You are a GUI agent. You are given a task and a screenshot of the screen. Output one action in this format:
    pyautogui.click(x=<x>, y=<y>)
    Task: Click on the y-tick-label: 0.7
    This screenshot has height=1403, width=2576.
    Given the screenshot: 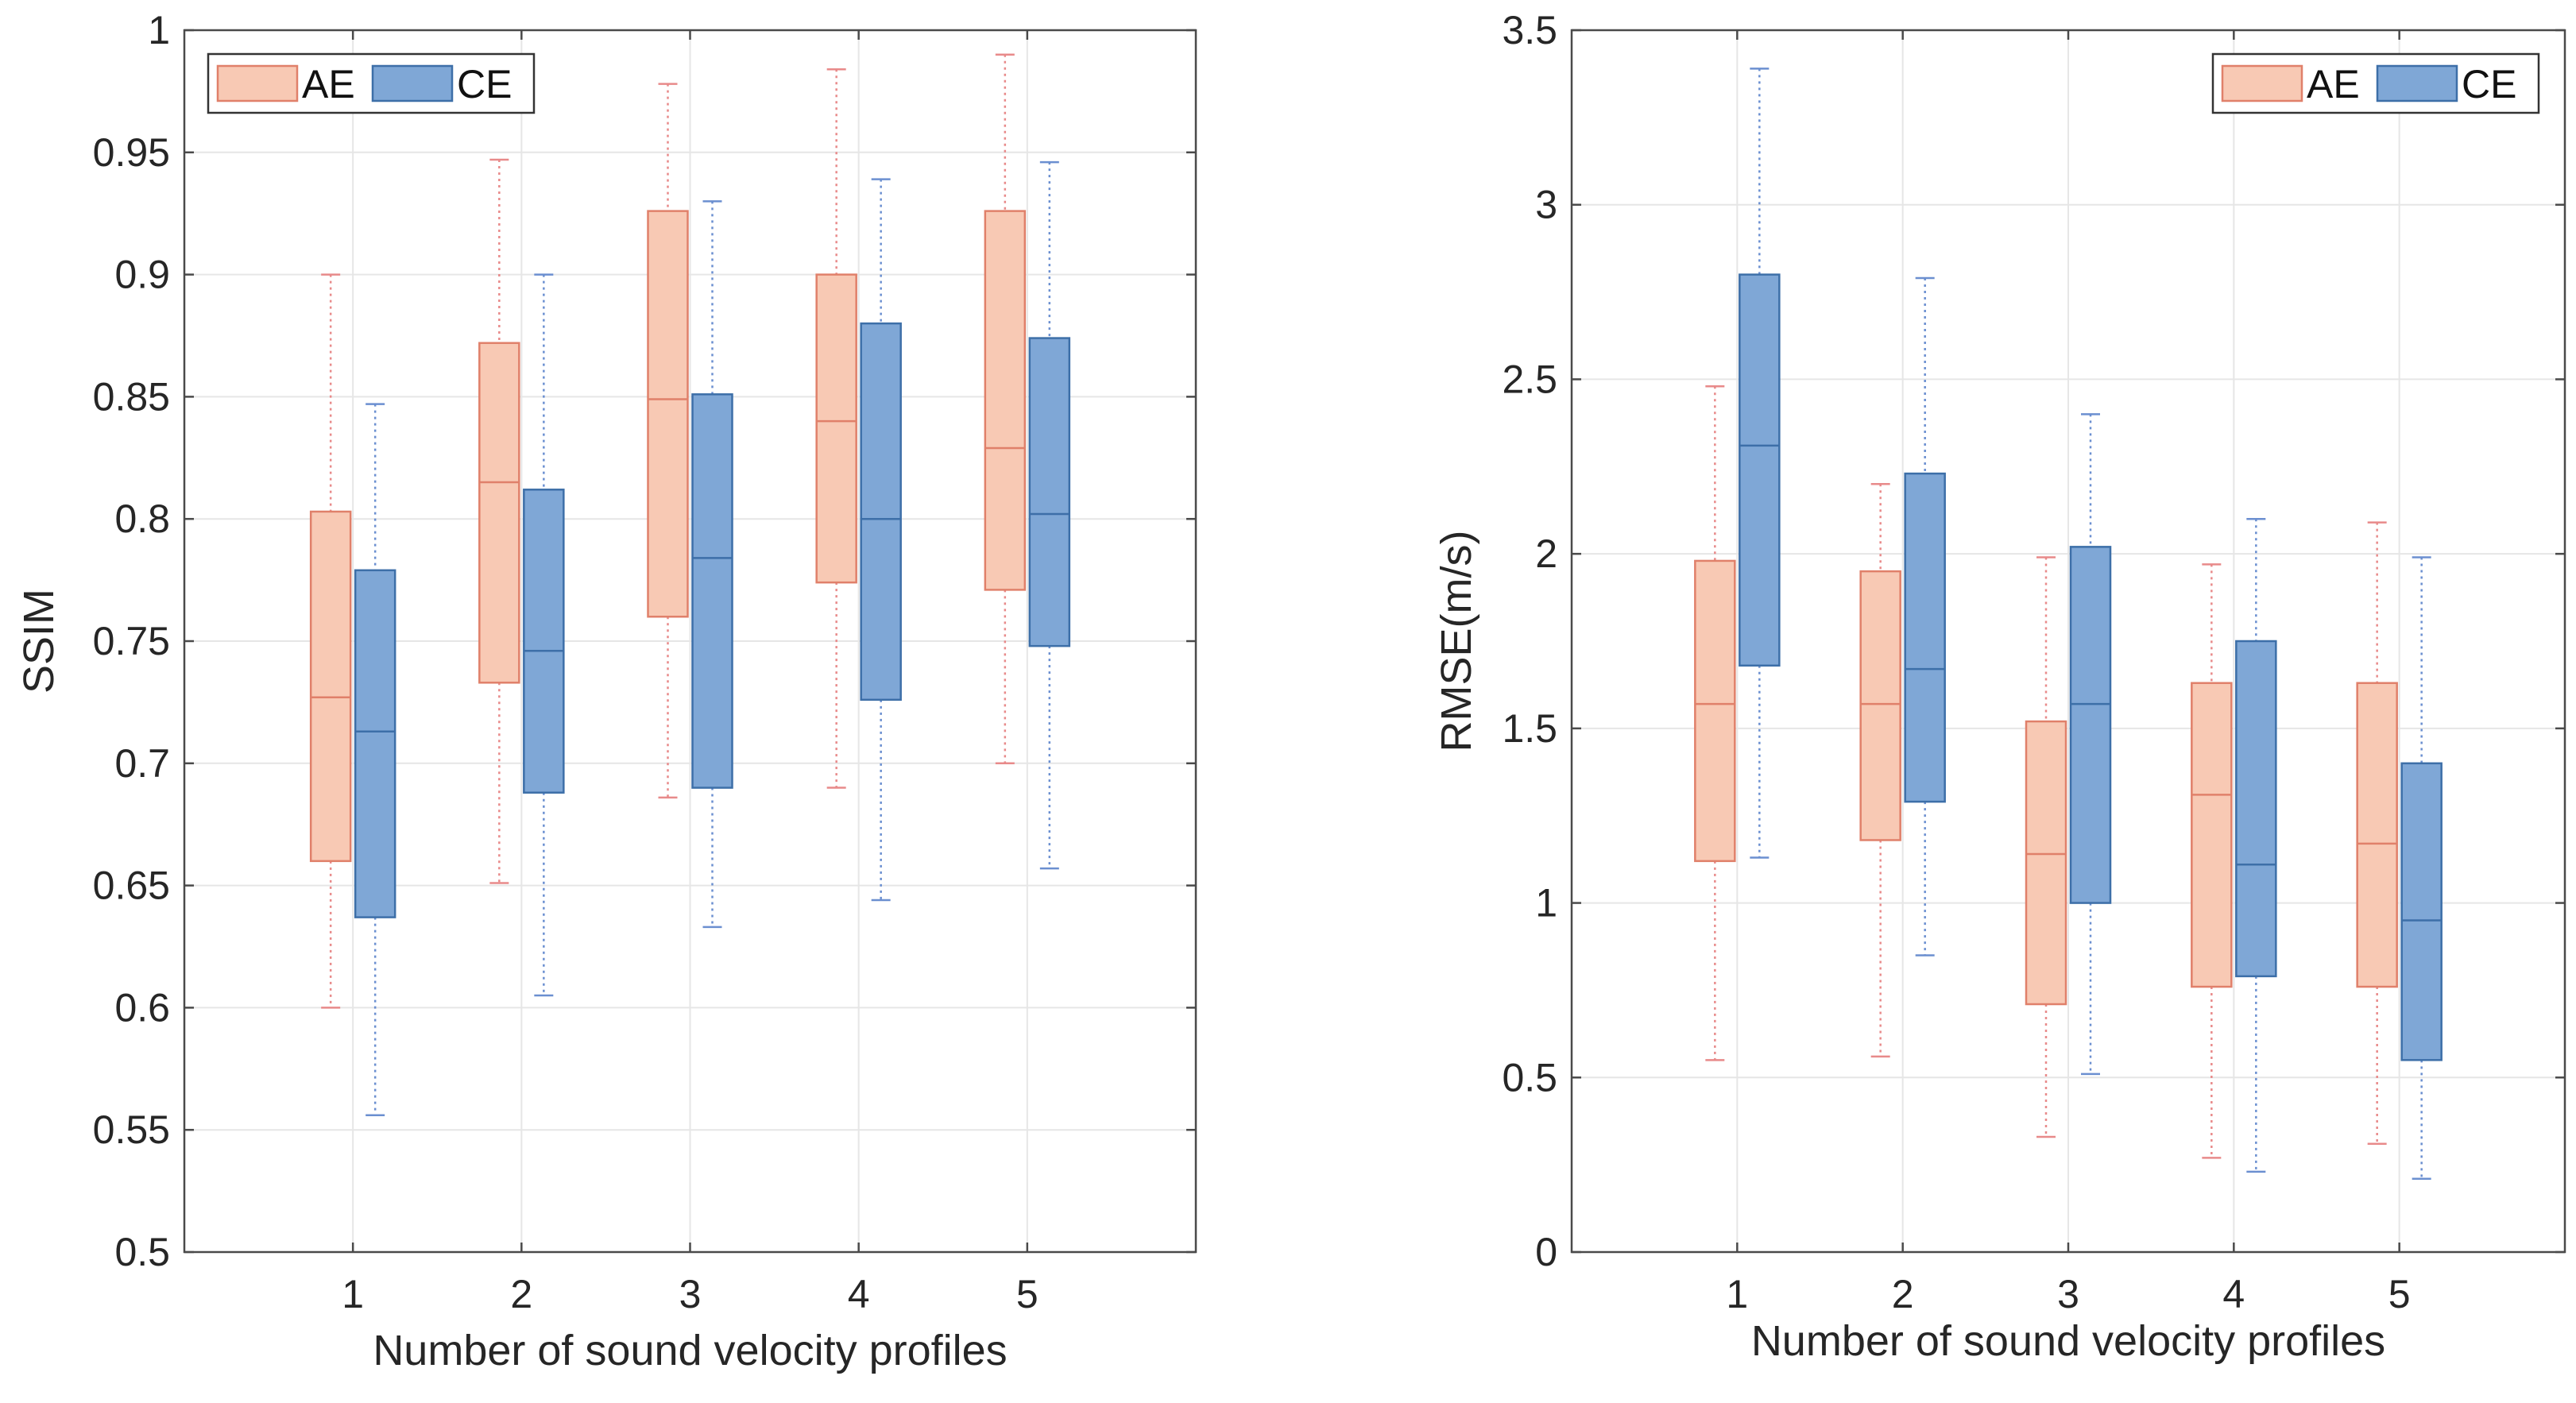 What is the action you would take?
    pyautogui.click(x=142, y=763)
    